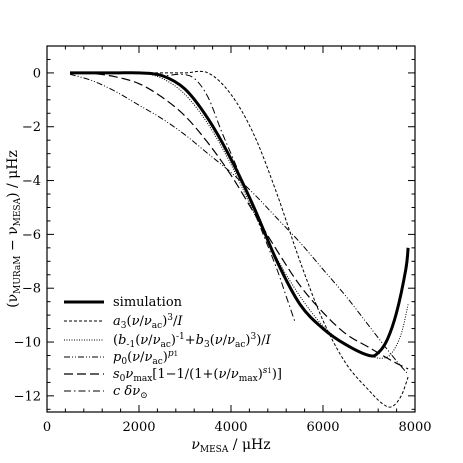 The image size is (463, 463). What do you see at coordinates (322, 427) in the screenshot?
I see `x-tick-label: 6000` at bounding box center [322, 427].